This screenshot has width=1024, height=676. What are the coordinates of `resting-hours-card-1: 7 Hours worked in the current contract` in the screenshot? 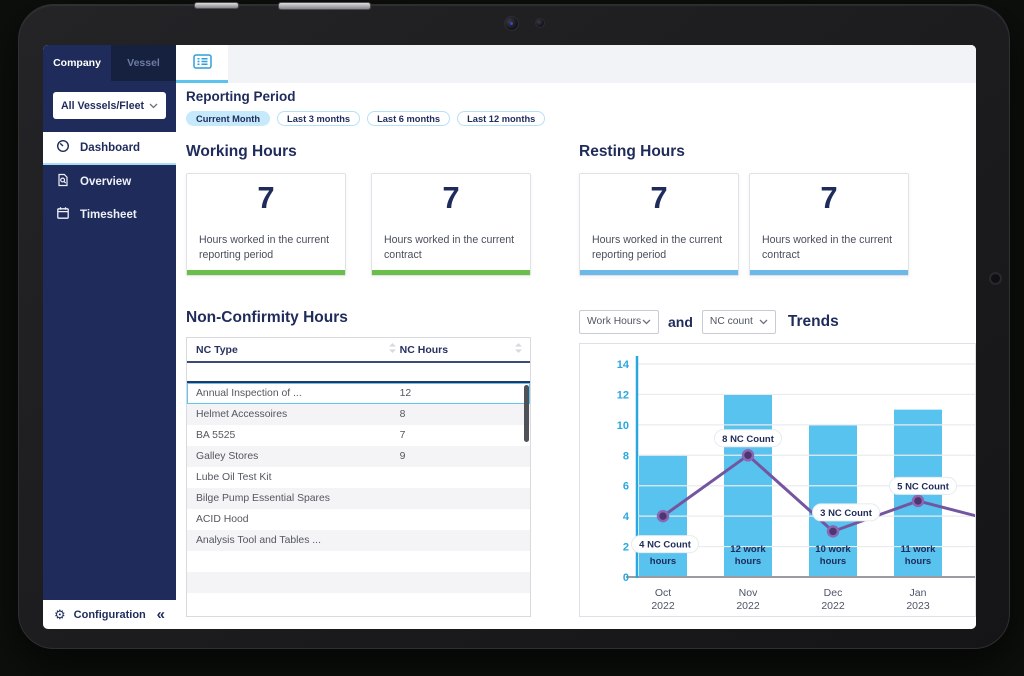 It's located at (829, 224).